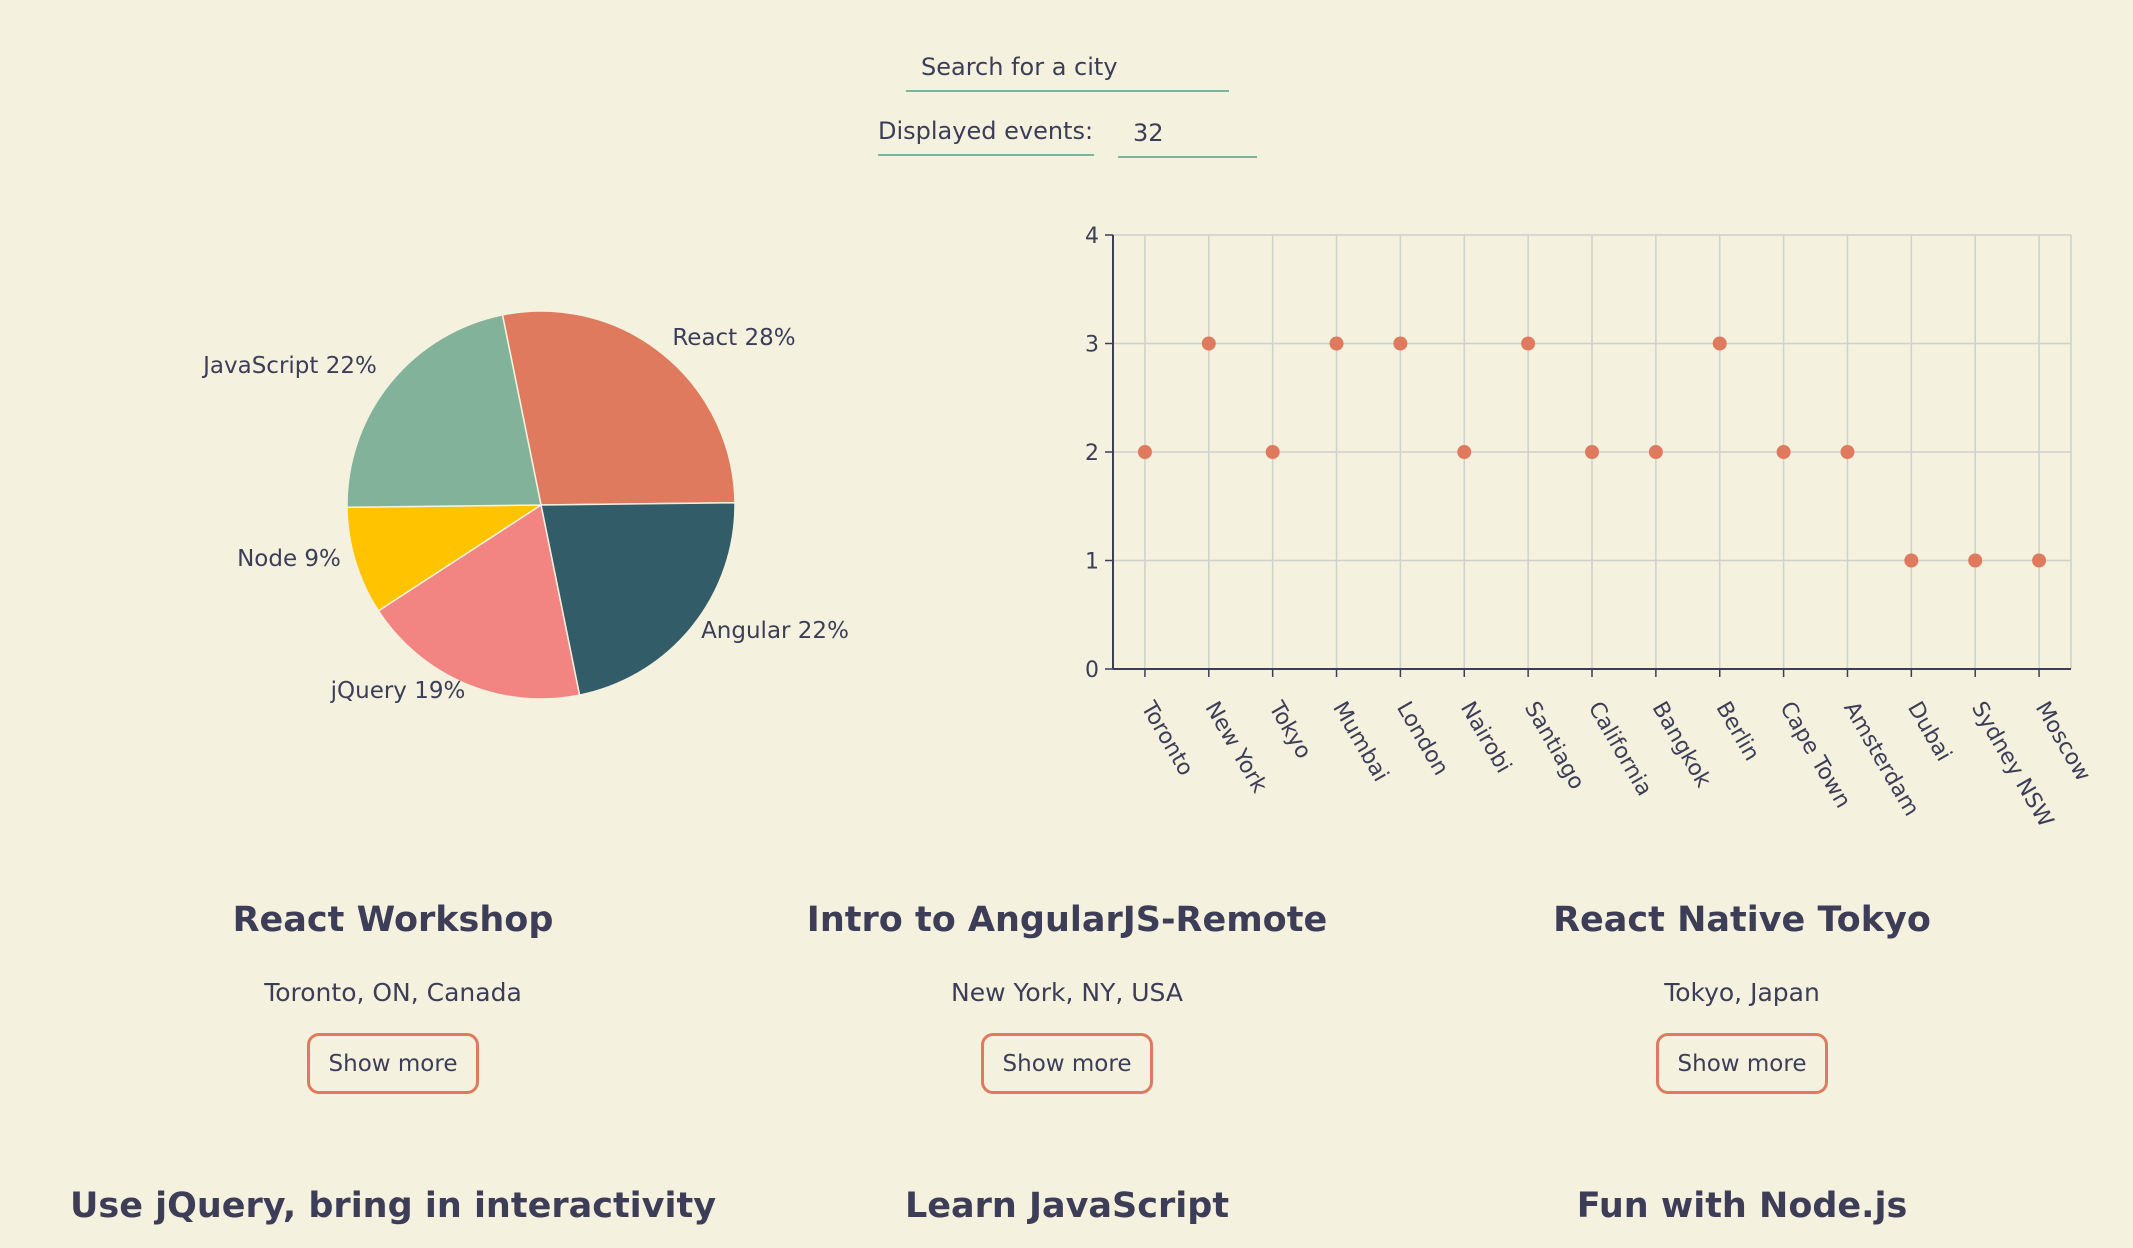  I want to click on pie-slice-react, so click(618, 408).